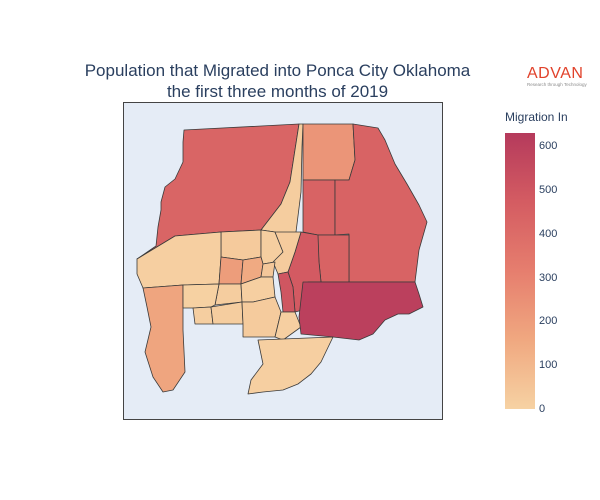 Image resolution: width=600 pixels, height=500 pixels. Describe the element at coordinates (361, 311) in the screenshot. I see `region-southeast` at that location.